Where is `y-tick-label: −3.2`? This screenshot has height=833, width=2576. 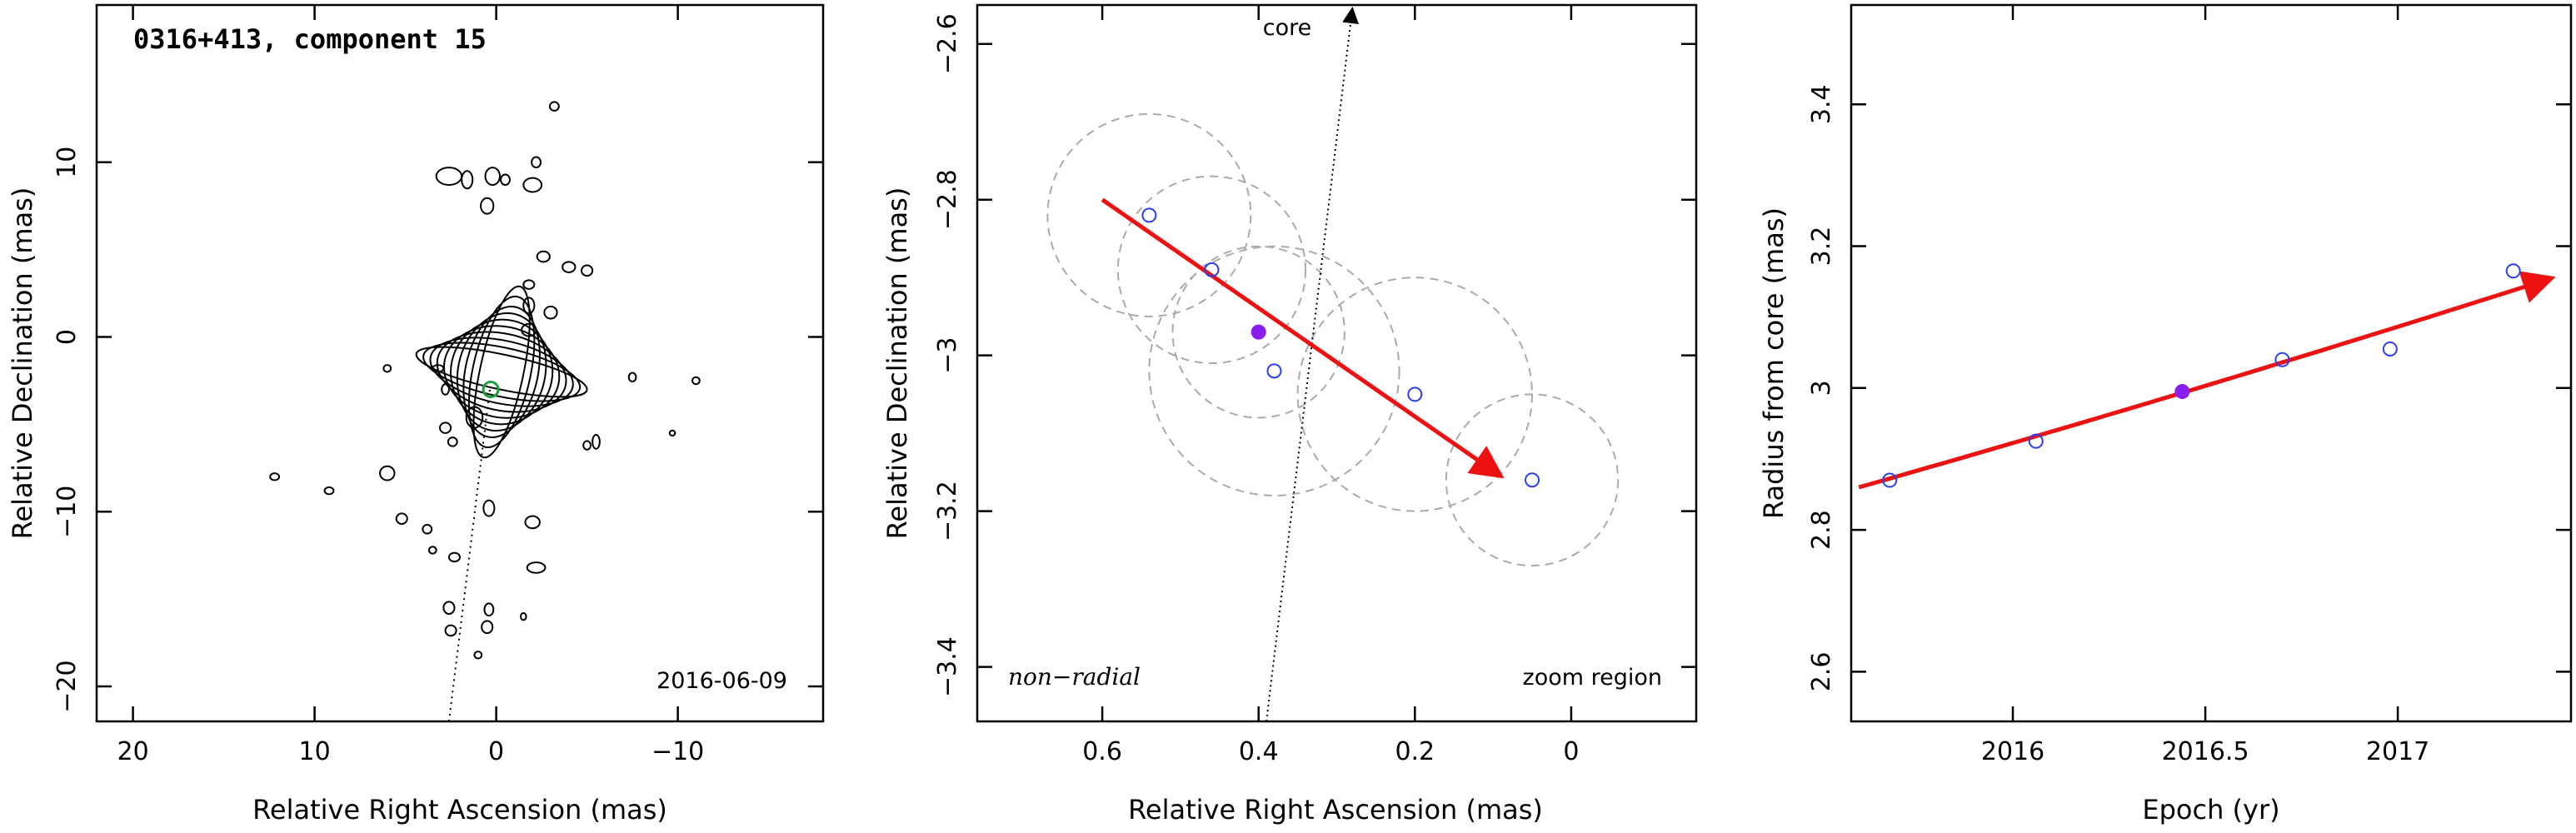 y-tick-label: −3.2 is located at coordinates (947, 511).